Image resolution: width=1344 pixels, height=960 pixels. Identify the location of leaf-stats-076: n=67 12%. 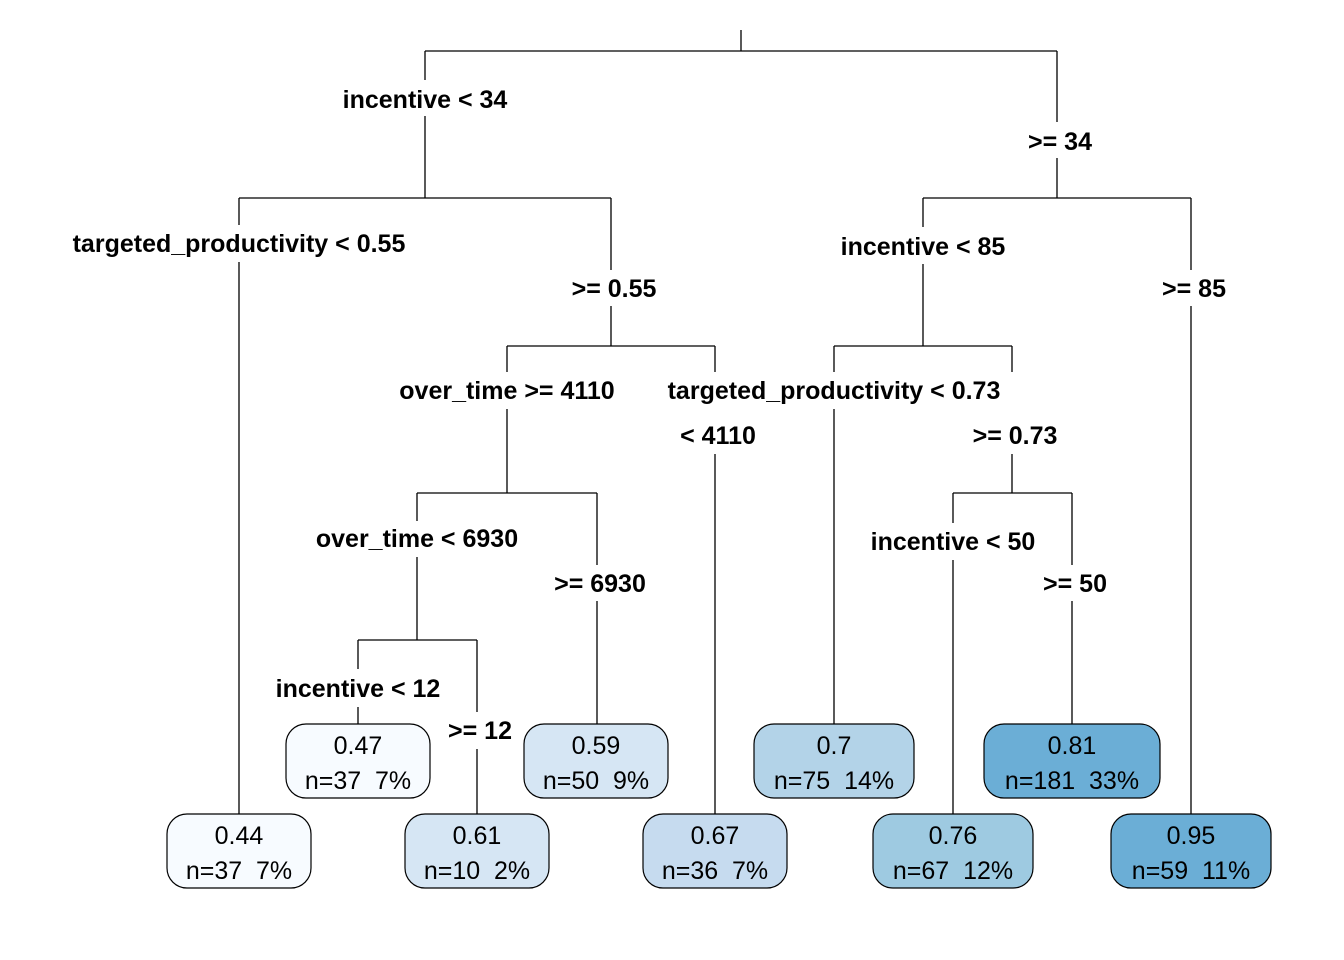
(953, 871).